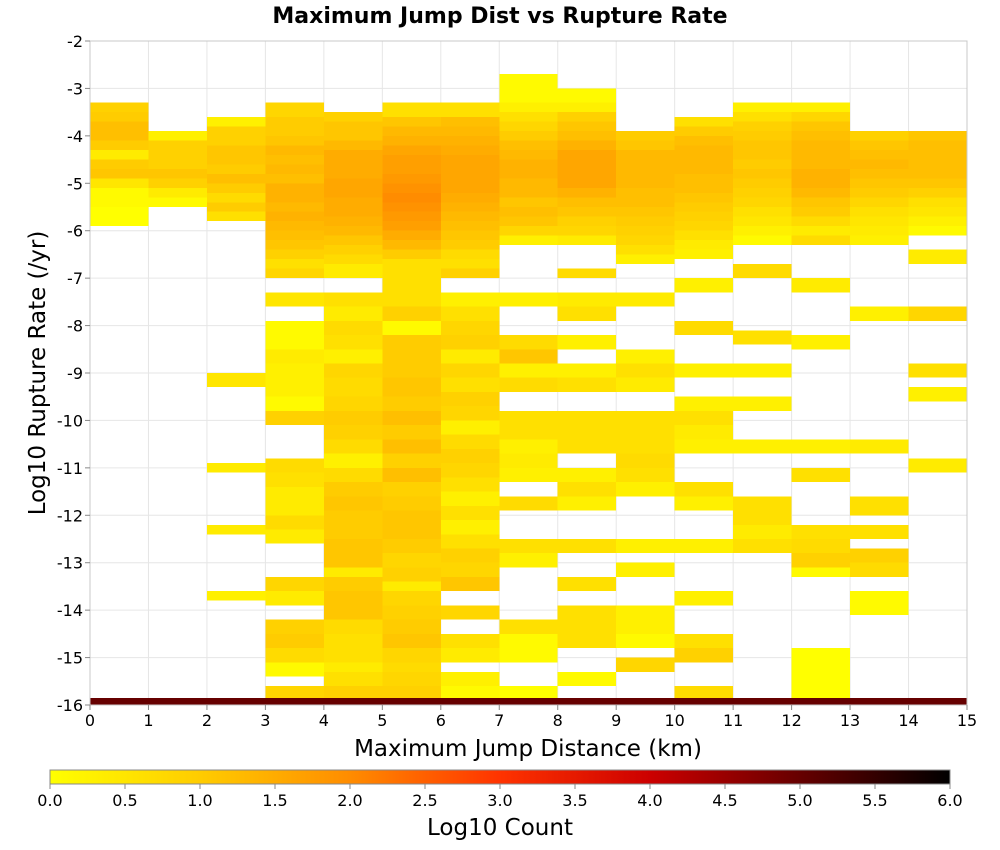 The width and height of the screenshot is (1000, 850). What do you see at coordinates (75, 231) in the screenshot?
I see `y-tick-label: -6` at bounding box center [75, 231].